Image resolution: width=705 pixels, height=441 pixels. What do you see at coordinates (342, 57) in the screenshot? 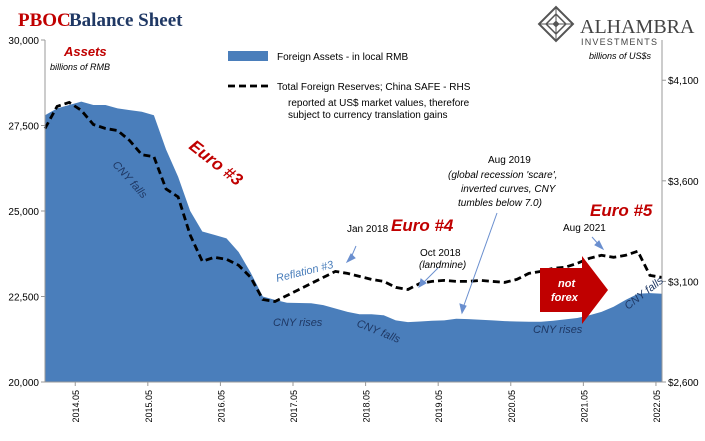
I see `legend-area-label: Foreign Assets - in local RMB` at bounding box center [342, 57].